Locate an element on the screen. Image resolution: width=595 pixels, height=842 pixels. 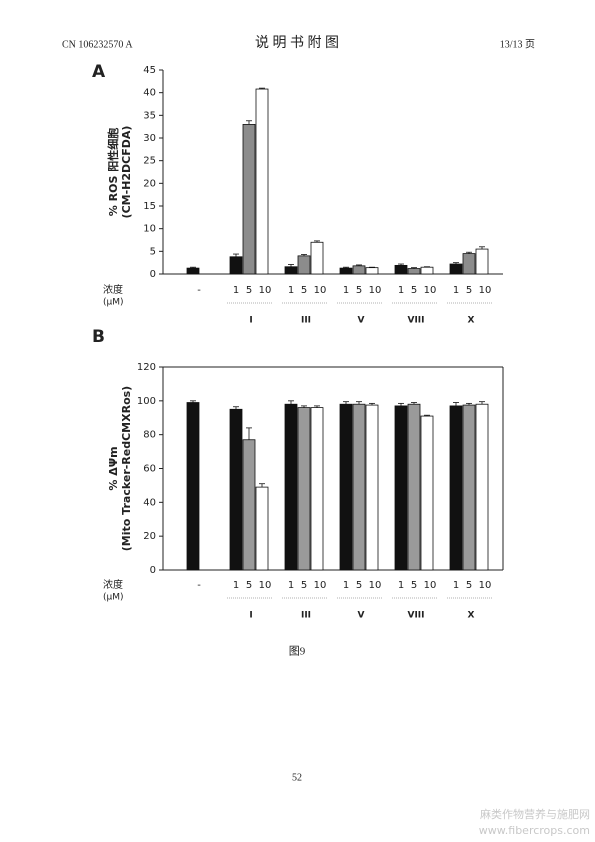
panel-label: A is located at coordinates (99, 72).